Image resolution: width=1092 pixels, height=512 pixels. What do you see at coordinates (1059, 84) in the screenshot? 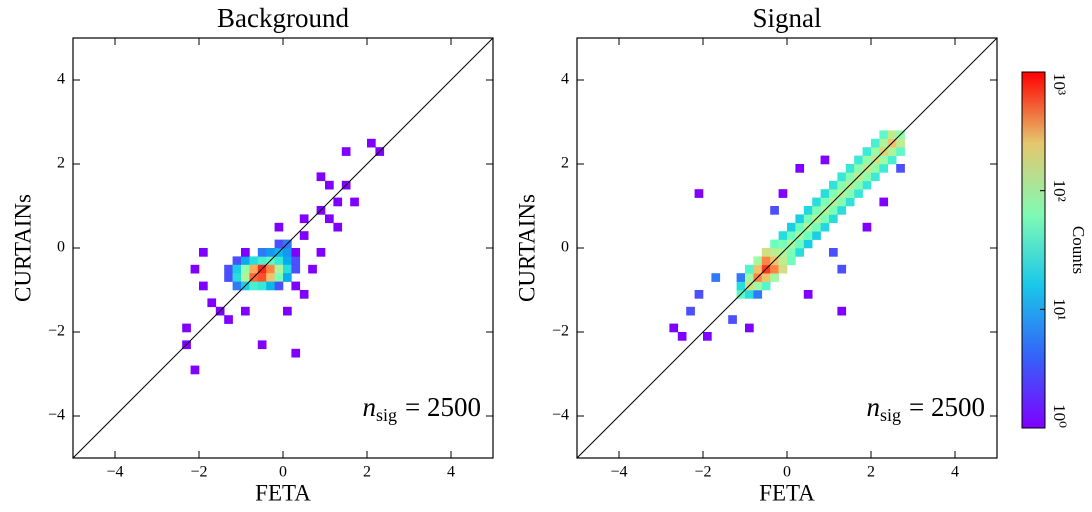
I see `colorbar-tick-label: 10³` at bounding box center [1059, 84].